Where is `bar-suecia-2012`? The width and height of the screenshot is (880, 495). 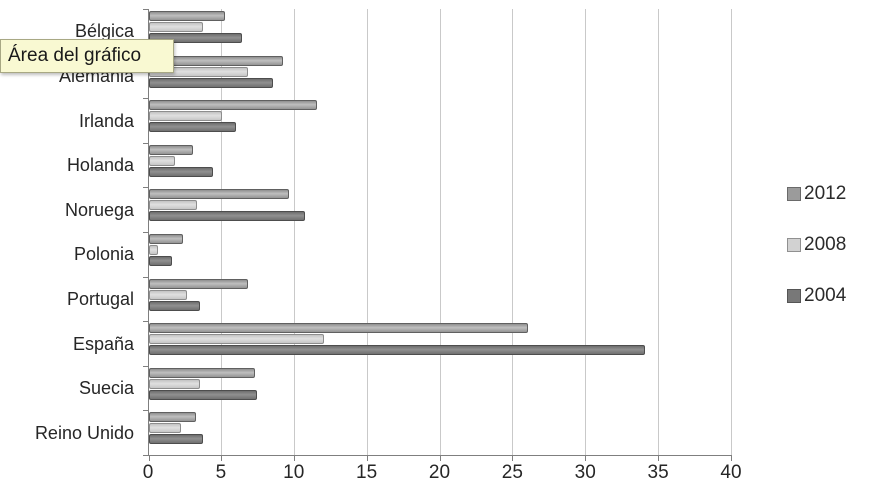
bar-suecia-2012 is located at coordinates (202, 372).